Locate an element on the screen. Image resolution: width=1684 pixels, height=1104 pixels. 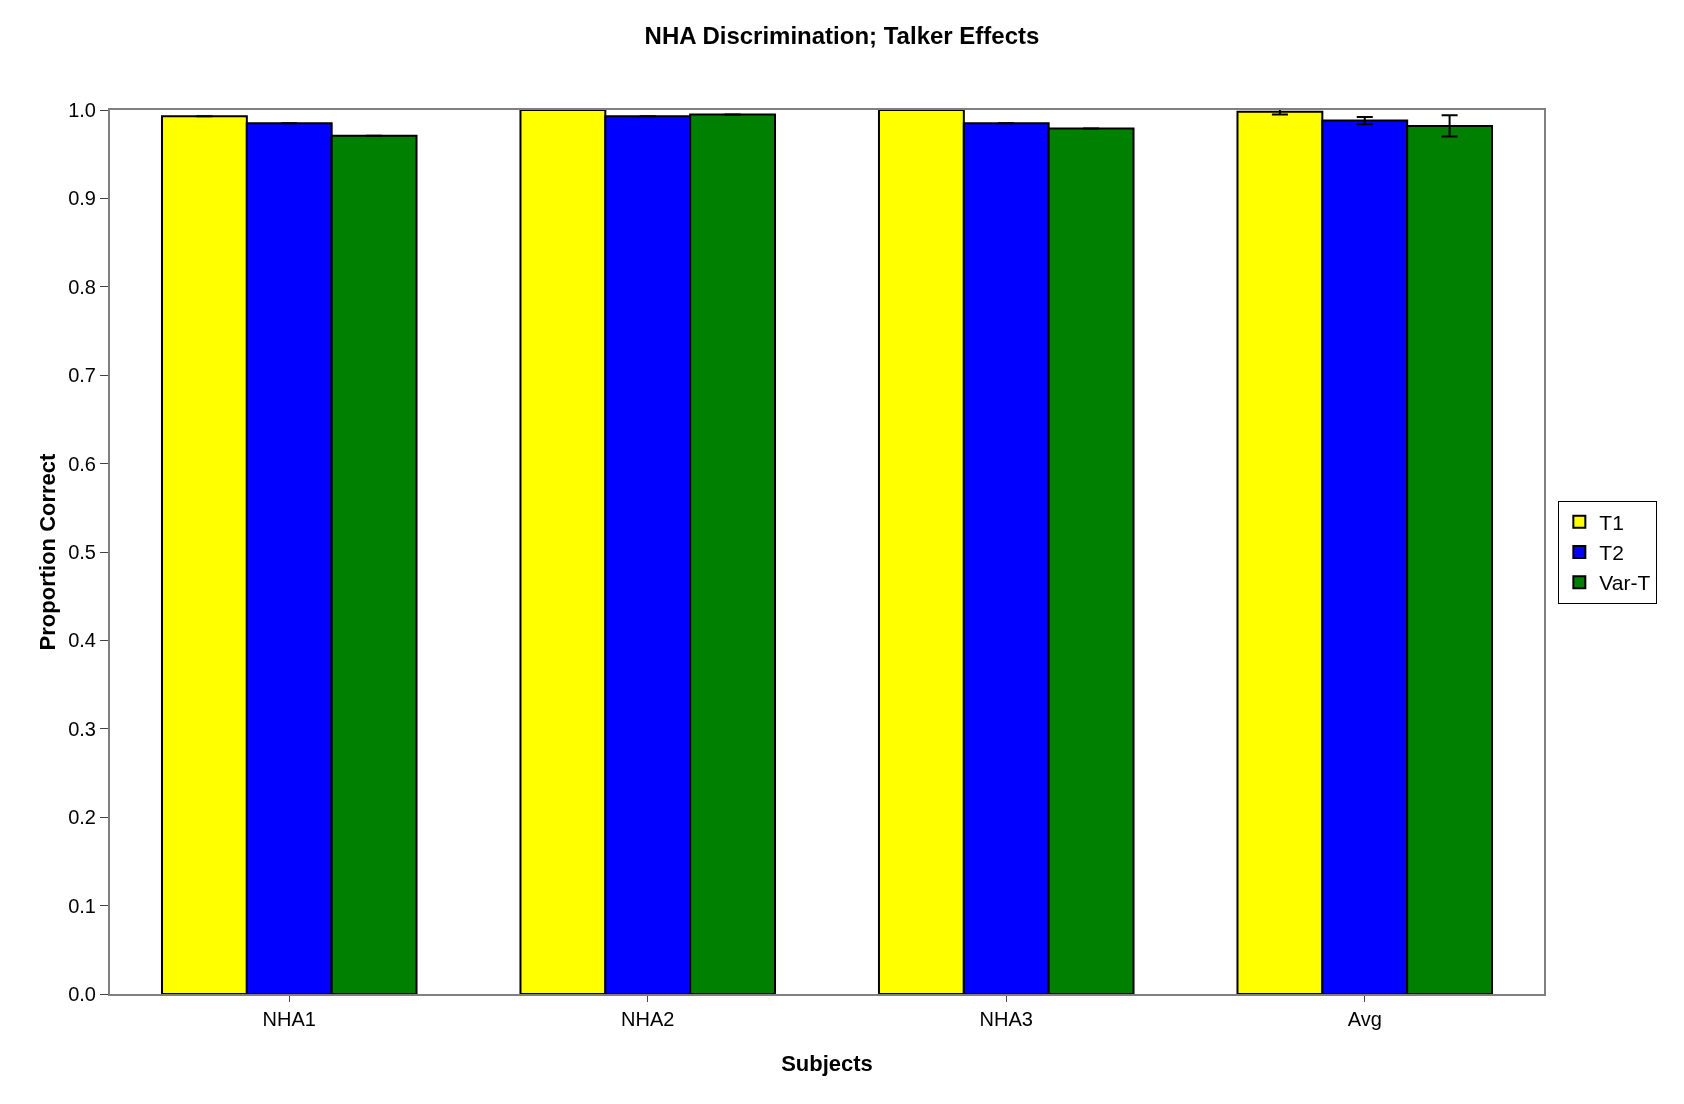
x-tick-label: Avg is located at coordinates (1364, 1019).